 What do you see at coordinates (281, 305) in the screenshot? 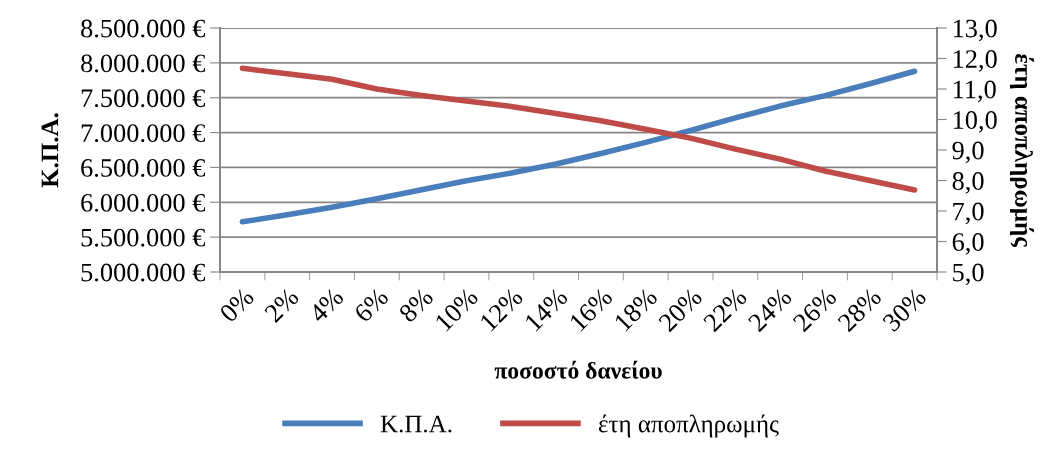
I see `x-tick-label: 2%` at bounding box center [281, 305].